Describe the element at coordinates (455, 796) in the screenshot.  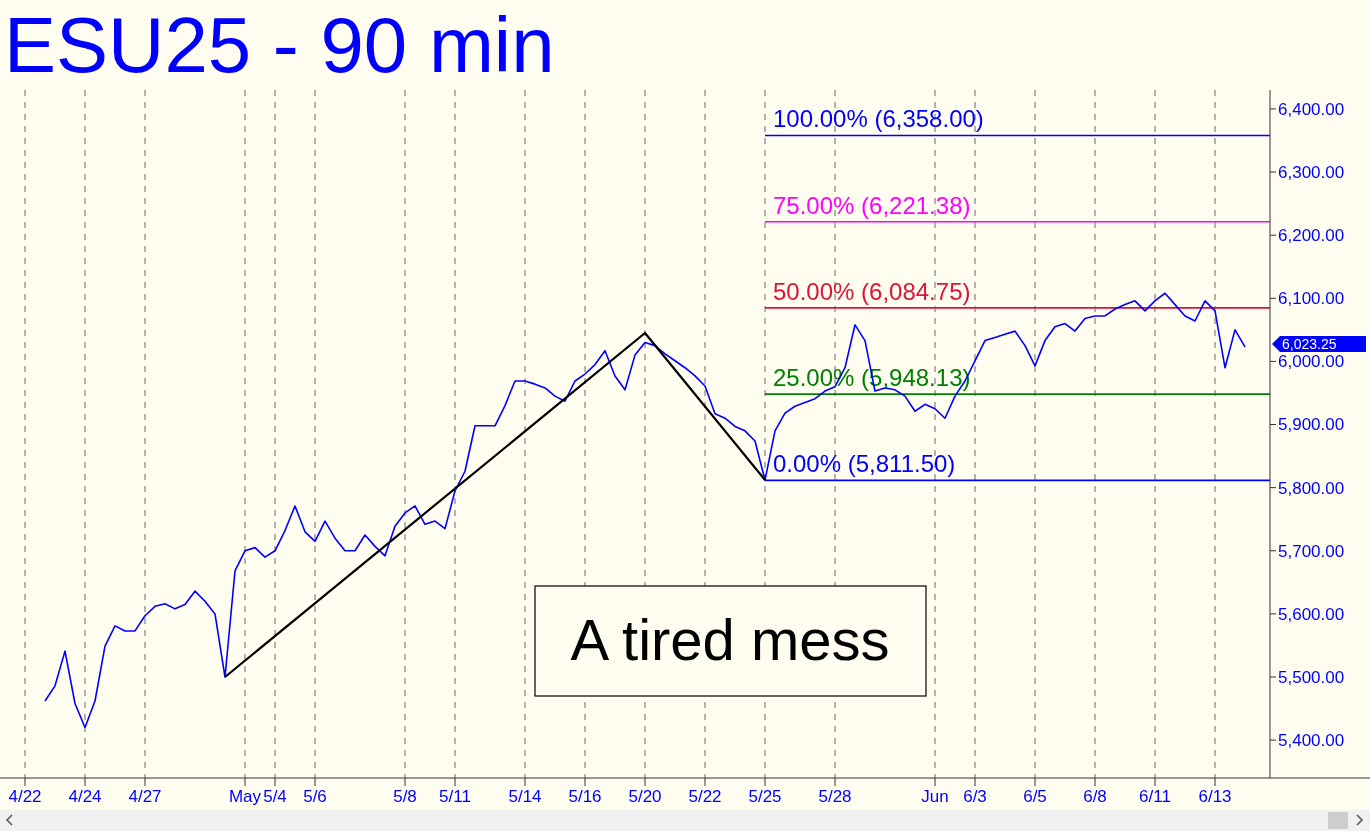
I see `x-tick-label: 5/11` at that location.